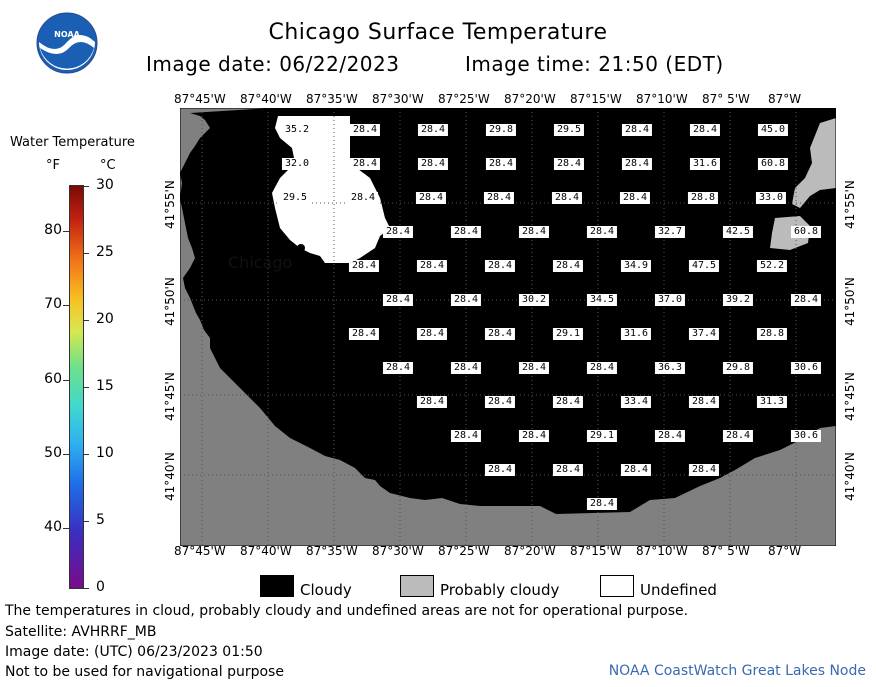 The image size is (876, 687). Describe the element at coordinates (53, 304) in the screenshot. I see `colorbar-tick-f: 70` at that location.